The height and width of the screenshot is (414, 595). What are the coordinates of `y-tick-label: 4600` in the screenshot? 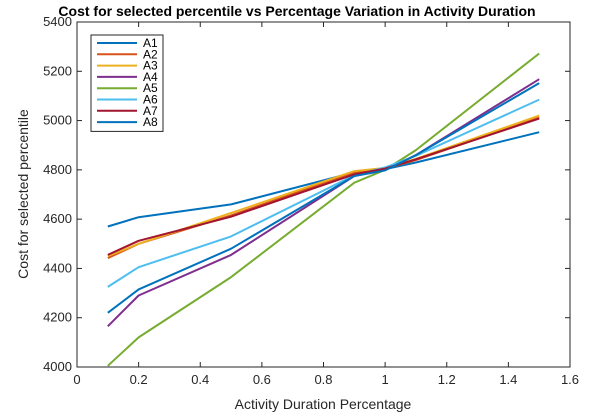 It's located at (57, 218).